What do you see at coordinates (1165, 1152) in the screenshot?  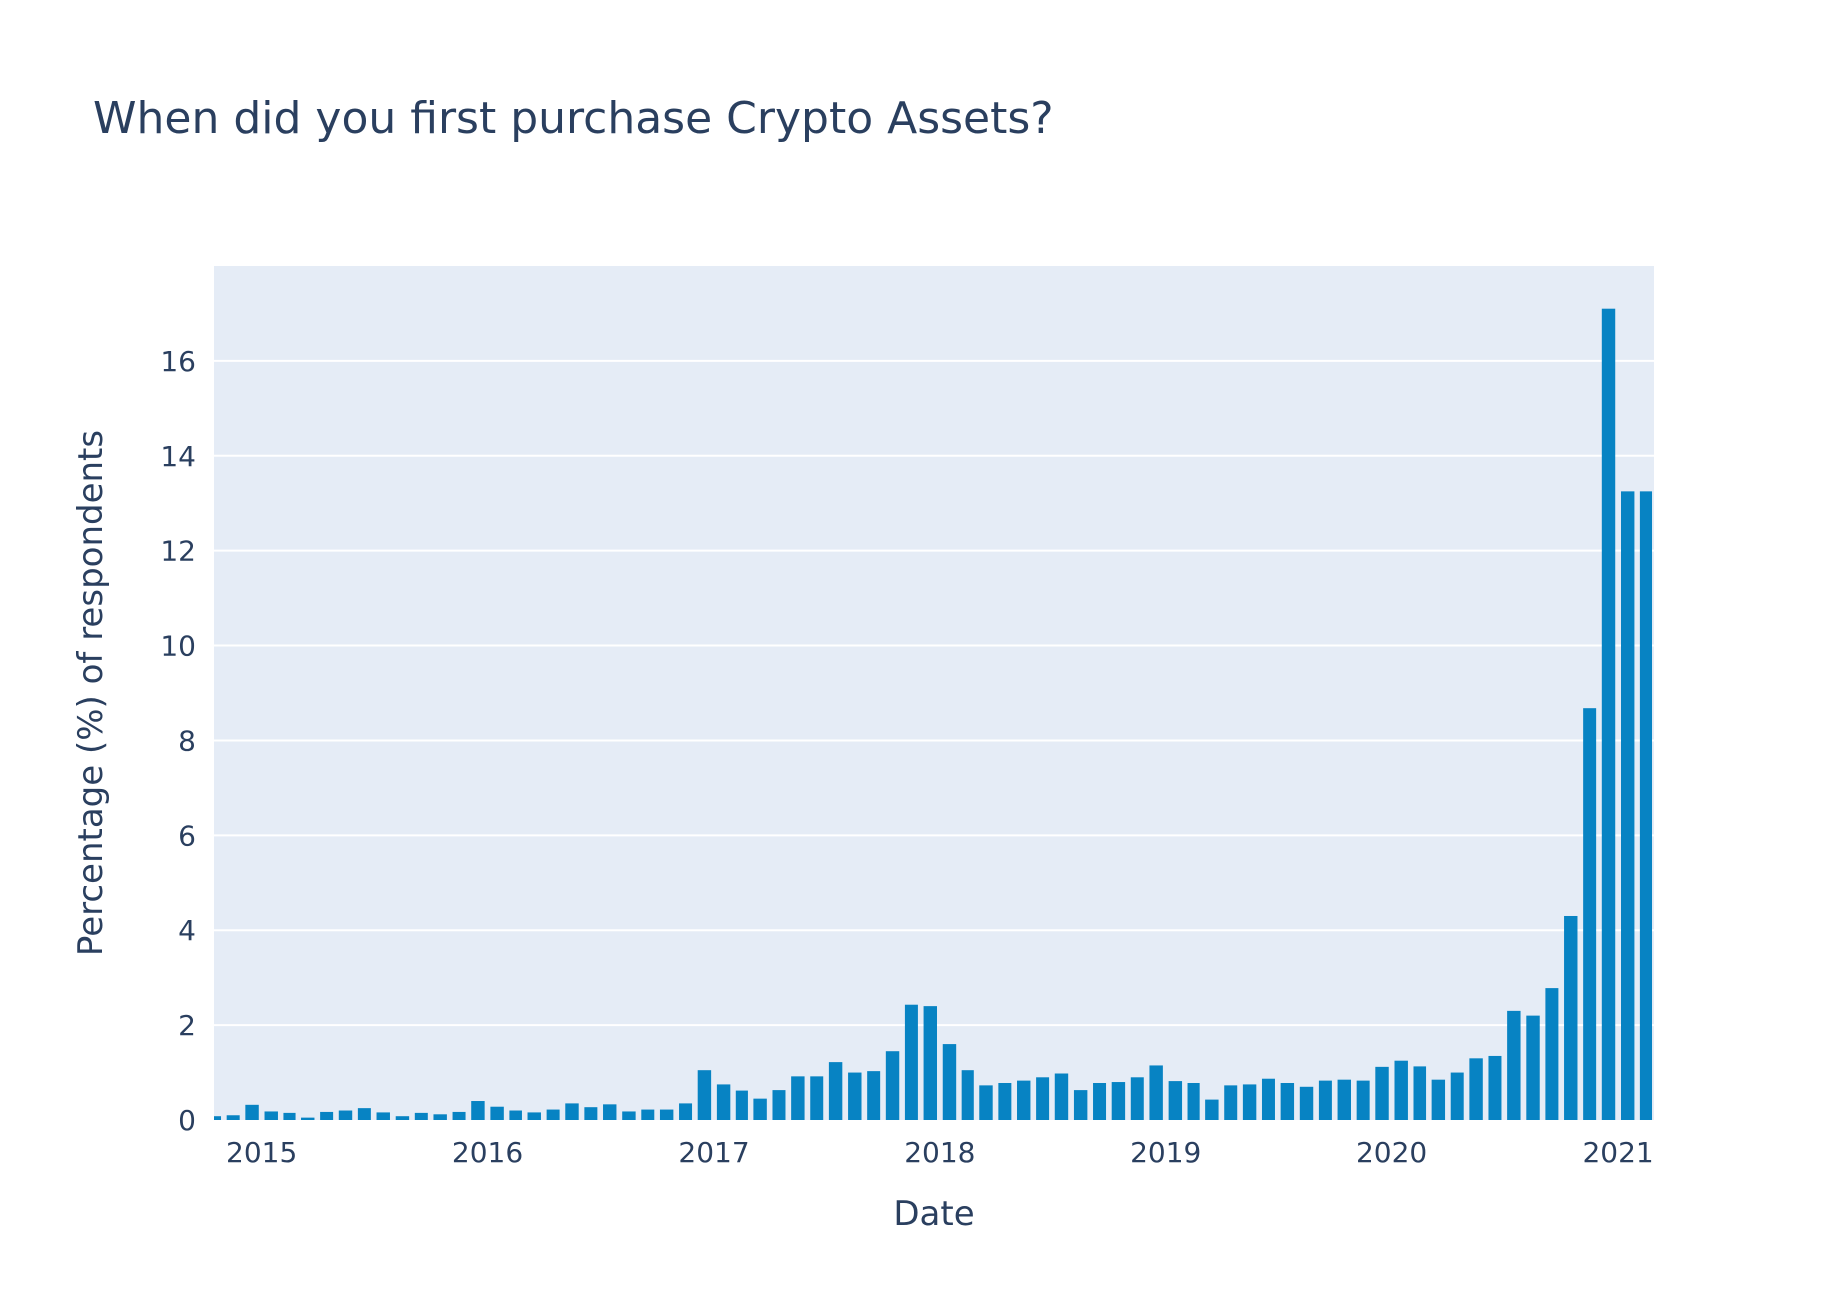 I see `x-tick-label: 2019` at bounding box center [1165, 1152].